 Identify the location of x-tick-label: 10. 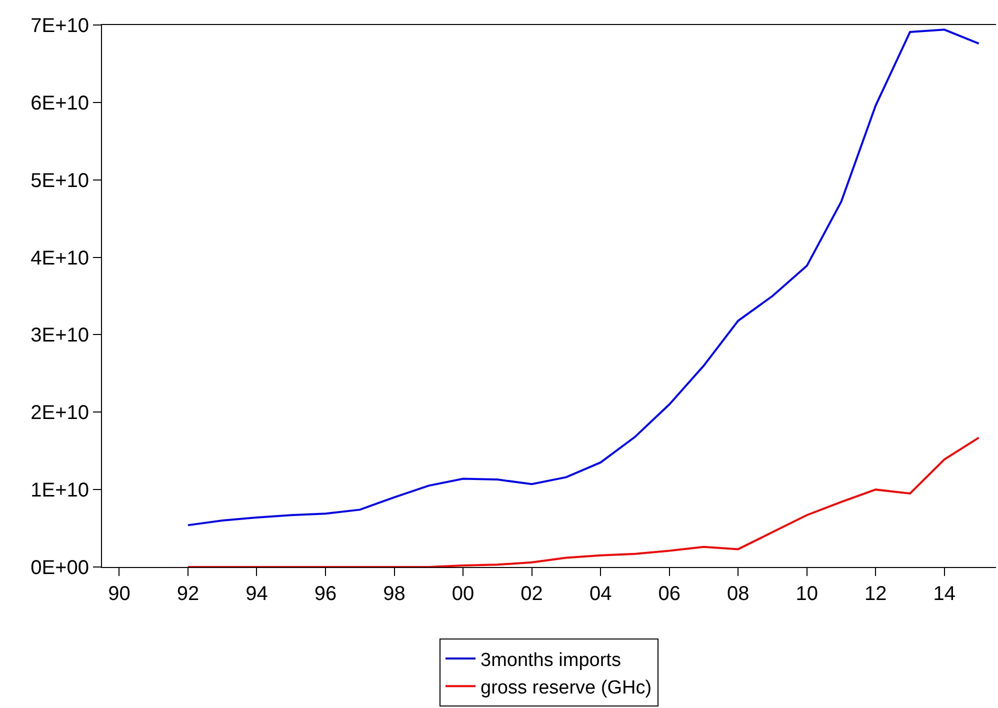
(807, 594).